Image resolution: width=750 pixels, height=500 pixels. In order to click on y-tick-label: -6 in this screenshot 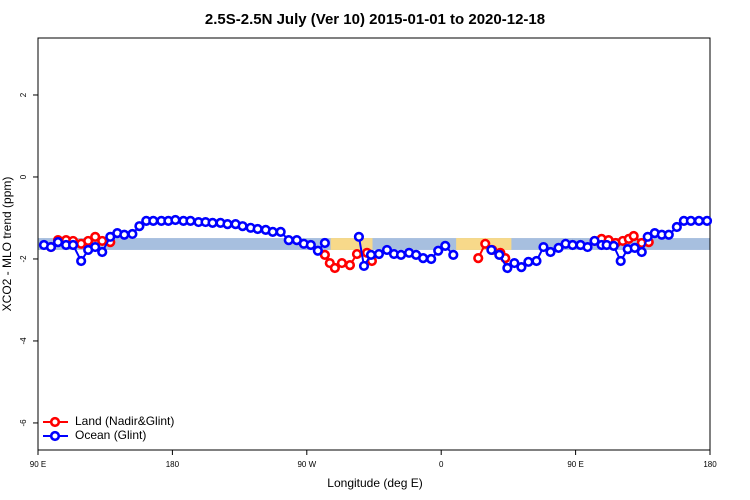, I will do `click(23, 423)`.